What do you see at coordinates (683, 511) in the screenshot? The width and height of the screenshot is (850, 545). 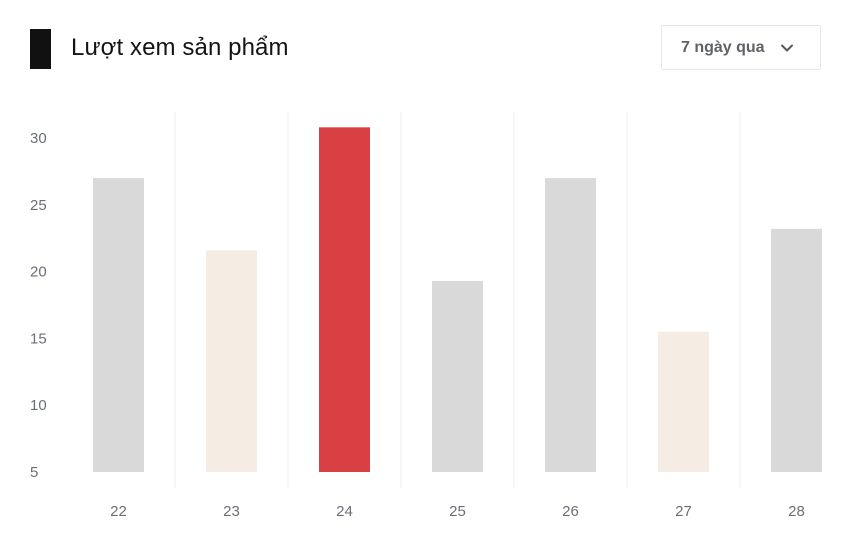 I see `x-tick-label: 27` at bounding box center [683, 511].